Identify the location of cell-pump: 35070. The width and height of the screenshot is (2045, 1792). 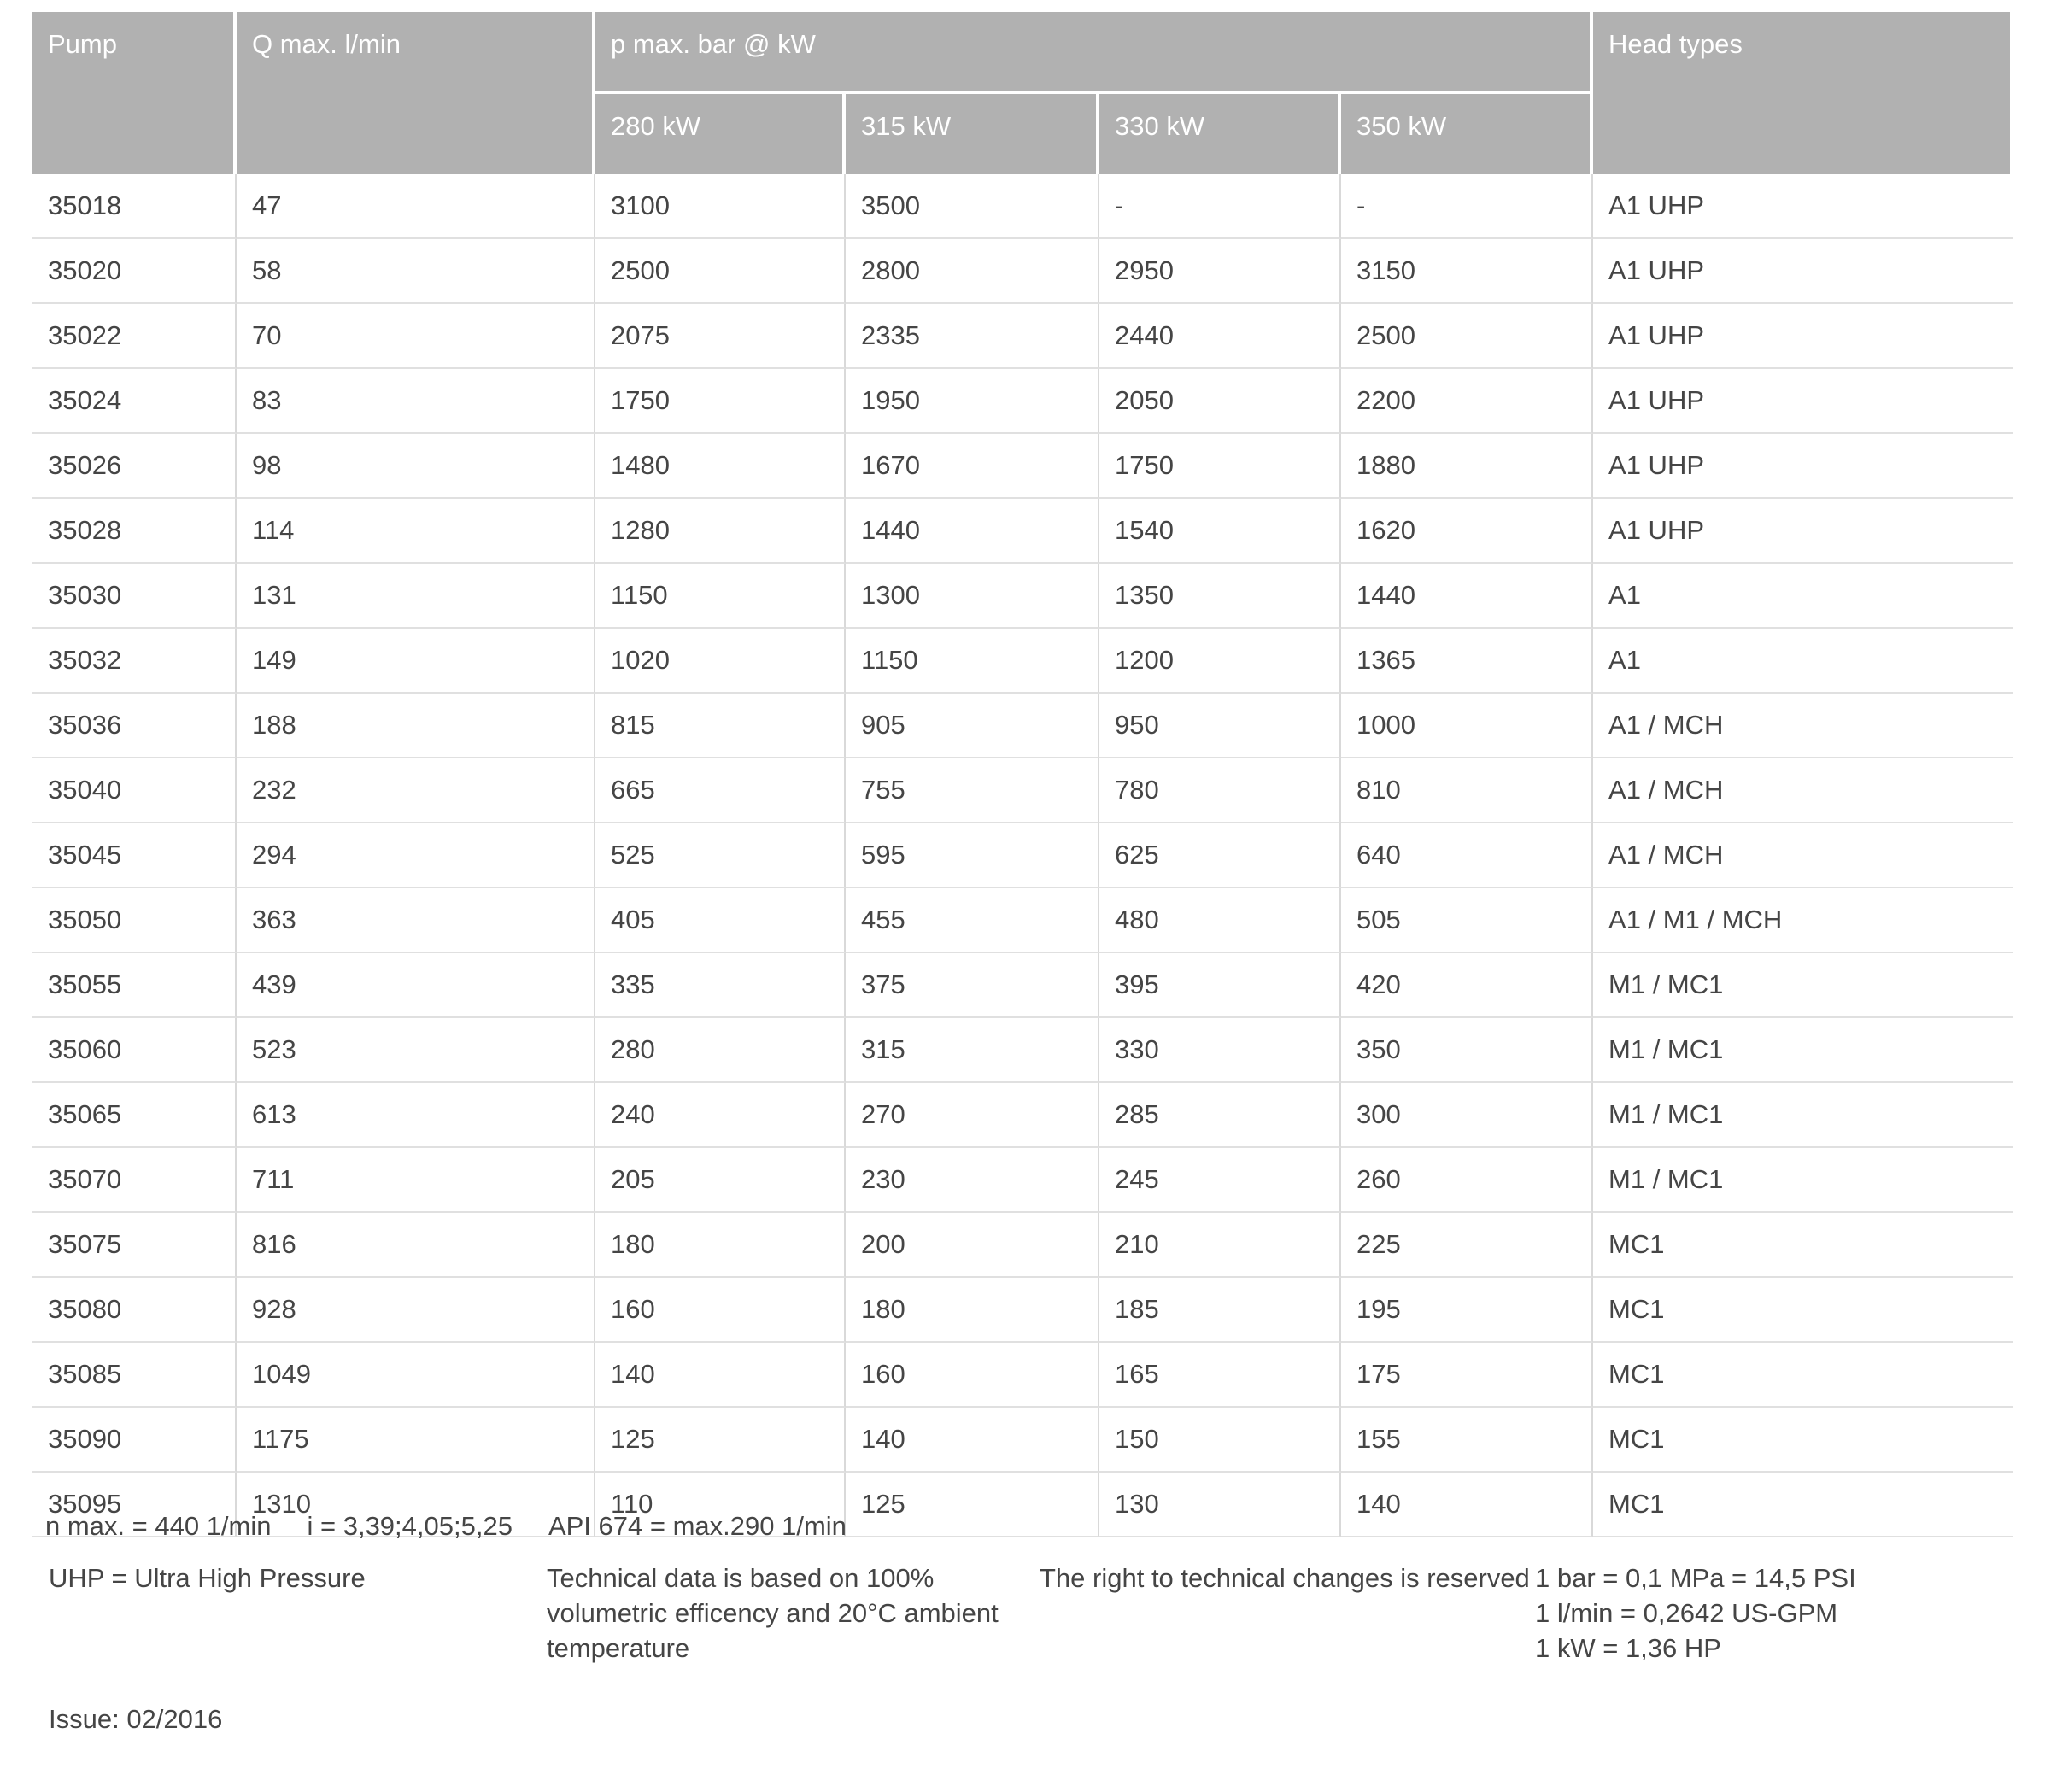
(134, 1181).